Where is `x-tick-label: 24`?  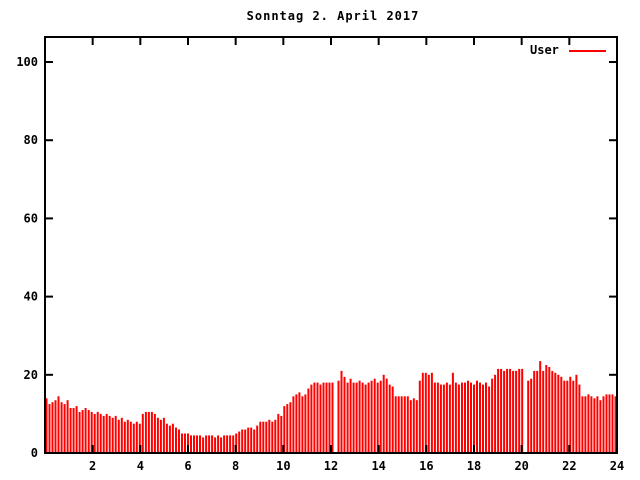
x-tick-label: 24 is located at coordinates (617, 466).